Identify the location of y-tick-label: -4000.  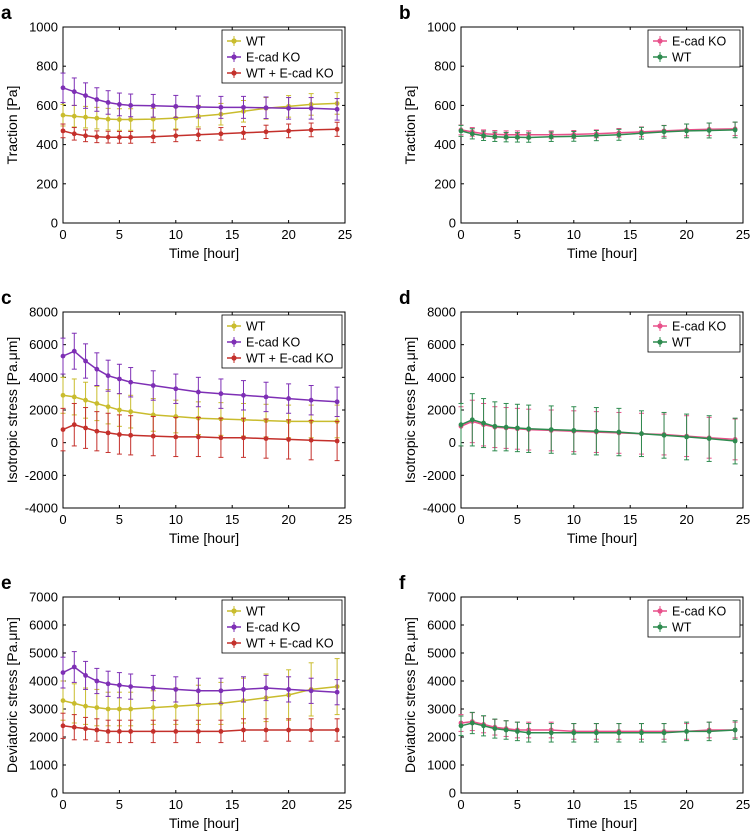
(439, 508).